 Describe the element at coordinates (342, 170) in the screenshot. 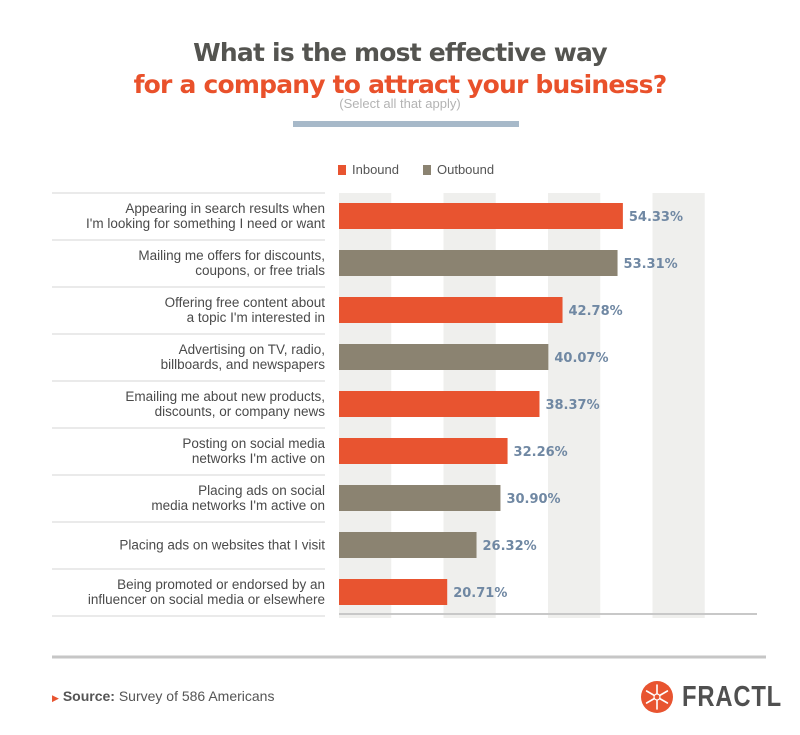

I see `legend-swatch-inbound` at that location.